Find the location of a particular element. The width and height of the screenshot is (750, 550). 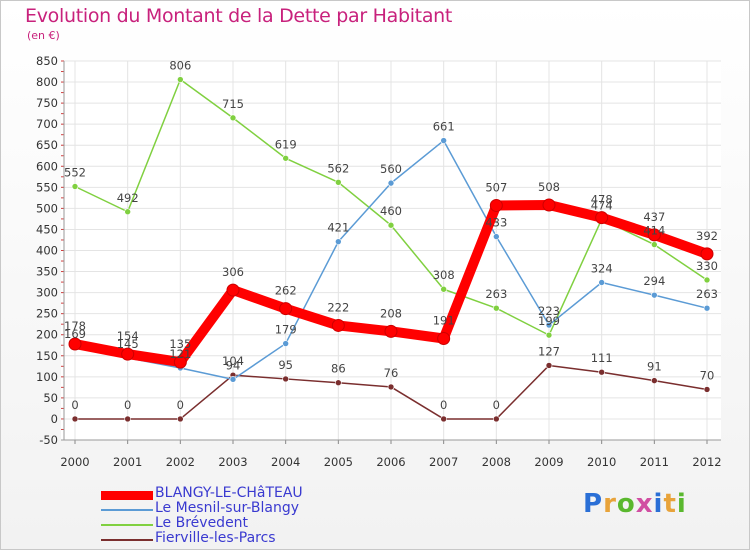

data-label: 552 is located at coordinates (75, 172).